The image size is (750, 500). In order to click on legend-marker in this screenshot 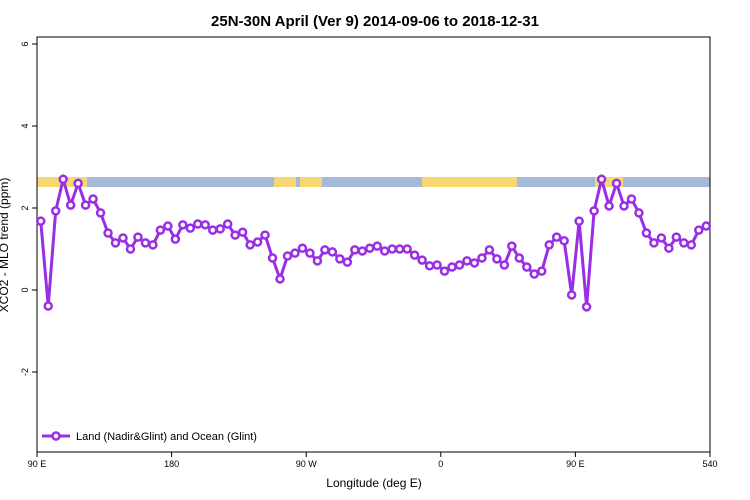, I will do `click(56, 436)`.